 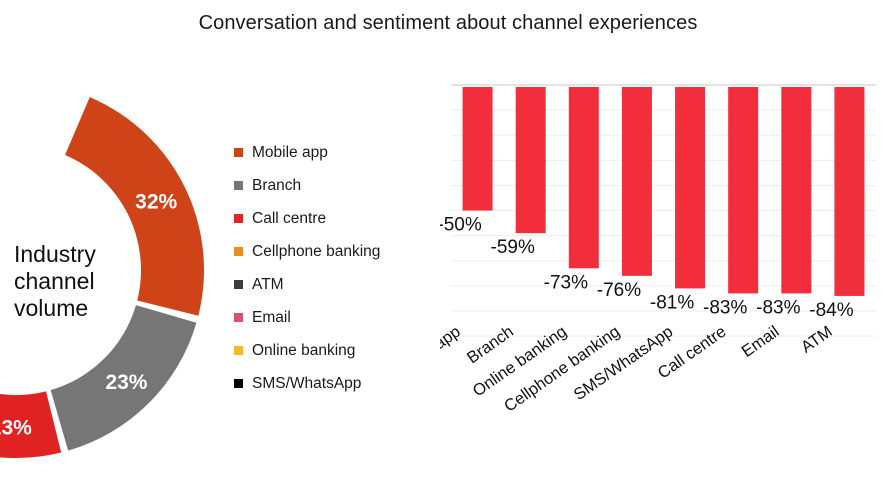 I want to click on bar-value-label: -81%, so click(x=672, y=302).